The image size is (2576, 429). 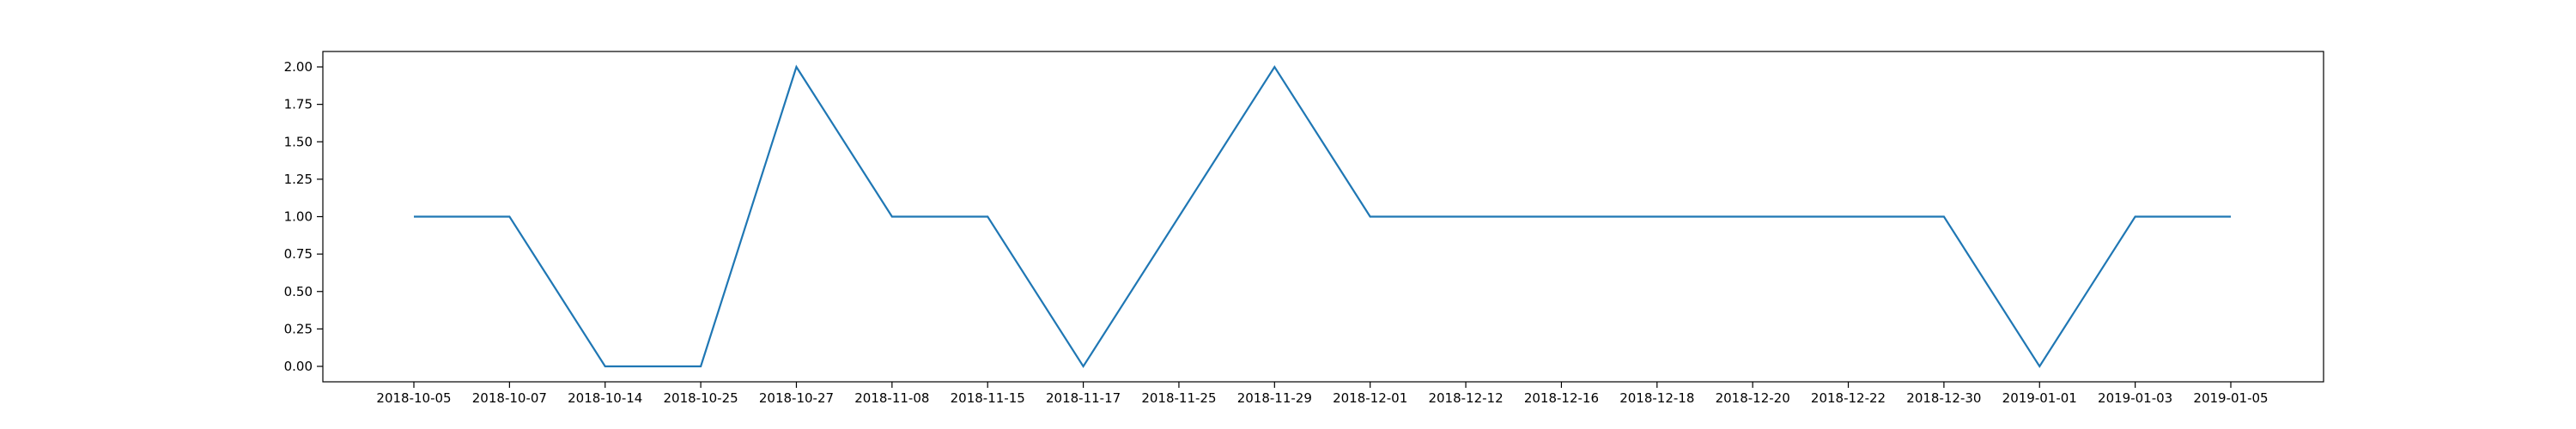 What do you see at coordinates (298, 254) in the screenshot?
I see `y-tick-label: 0.75` at bounding box center [298, 254].